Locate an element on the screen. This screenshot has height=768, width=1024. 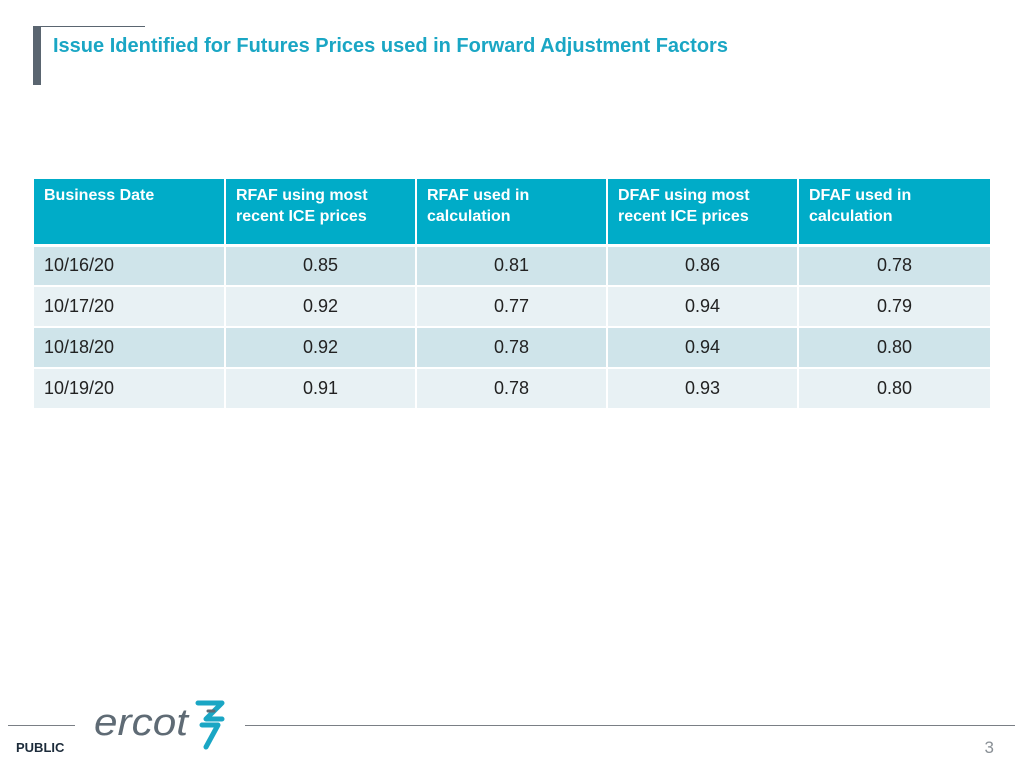
ercot-logo: ercot is located at coordinates (159, 725).